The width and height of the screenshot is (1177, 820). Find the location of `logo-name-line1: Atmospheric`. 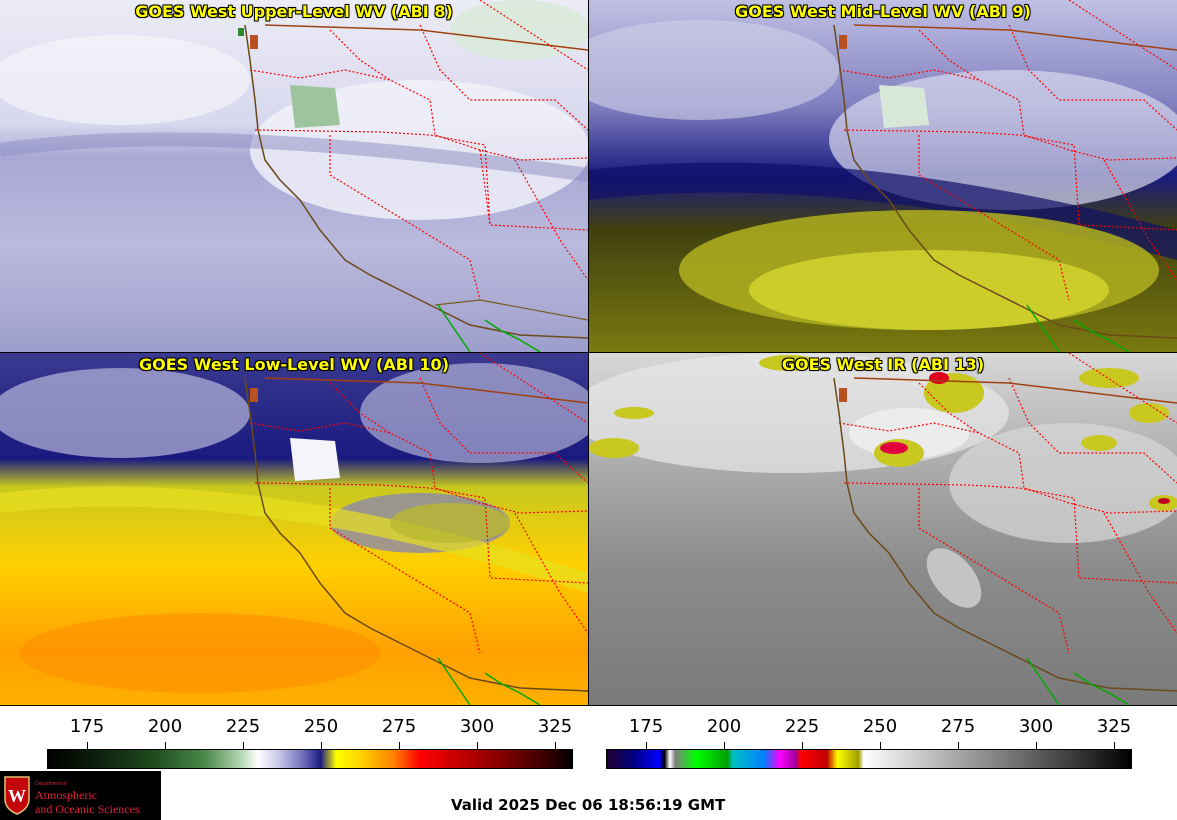

logo-name-line1: Atmospheric is located at coordinates (66, 795).